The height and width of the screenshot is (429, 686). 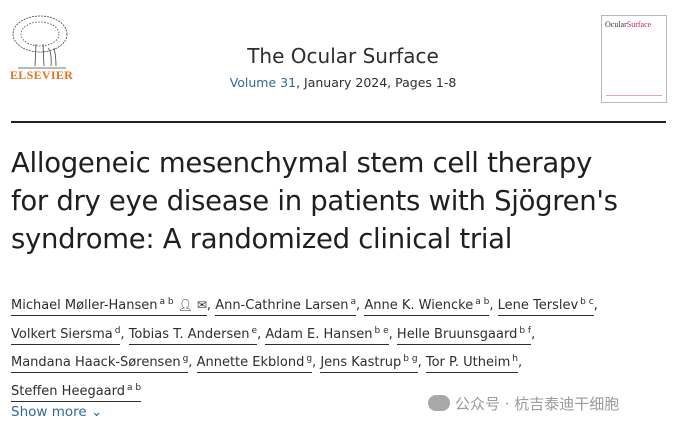 What do you see at coordinates (262, 239) in the screenshot?
I see `title-line: syndrome: A randomized clinical trial` at bounding box center [262, 239].